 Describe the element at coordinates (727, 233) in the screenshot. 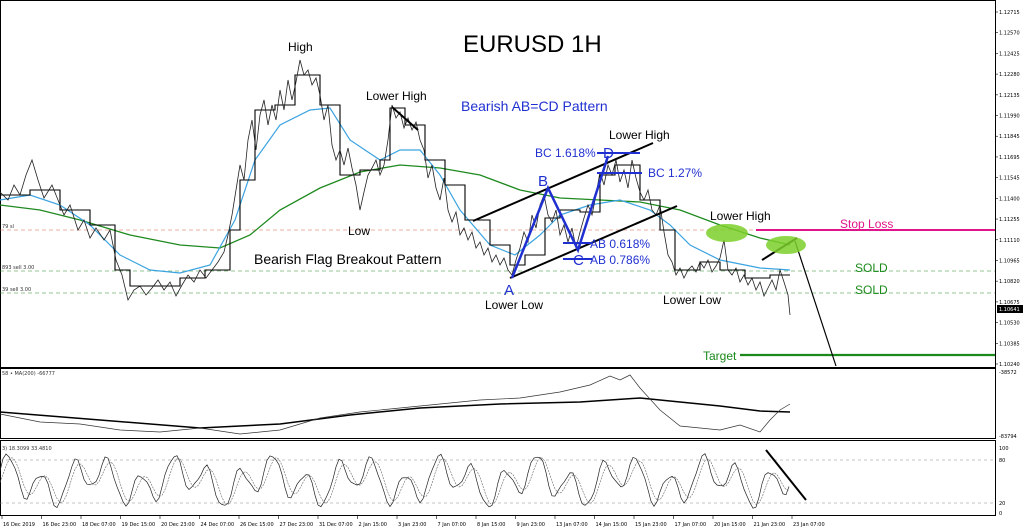

I see `lower-high-ellipse` at that location.